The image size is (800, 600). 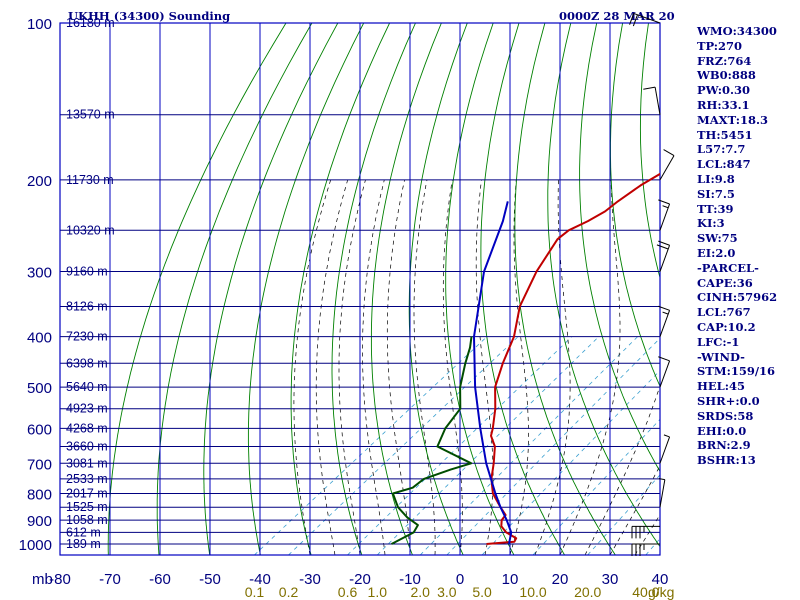 What do you see at coordinates (716, 193) in the screenshot?
I see `index-item: SI:7.5` at bounding box center [716, 193].